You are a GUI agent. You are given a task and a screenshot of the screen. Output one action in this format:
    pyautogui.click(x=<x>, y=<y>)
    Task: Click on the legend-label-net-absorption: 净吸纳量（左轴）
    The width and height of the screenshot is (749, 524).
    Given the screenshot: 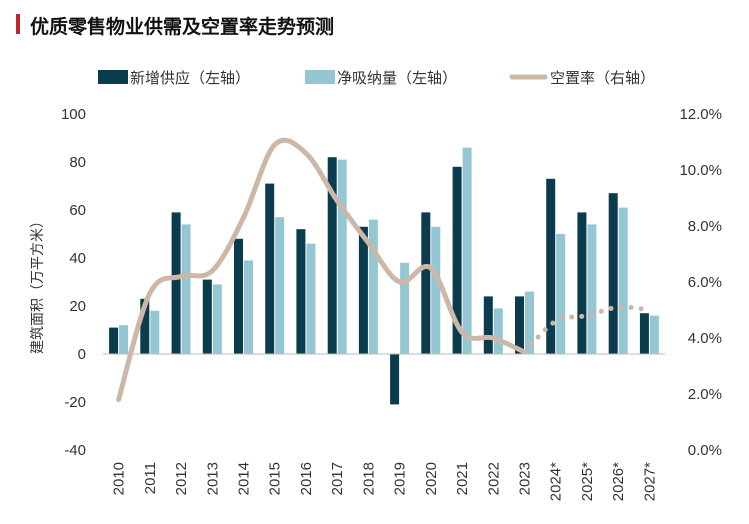 What is the action you would take?
    pyautogui.click(x=397, y=78)
    